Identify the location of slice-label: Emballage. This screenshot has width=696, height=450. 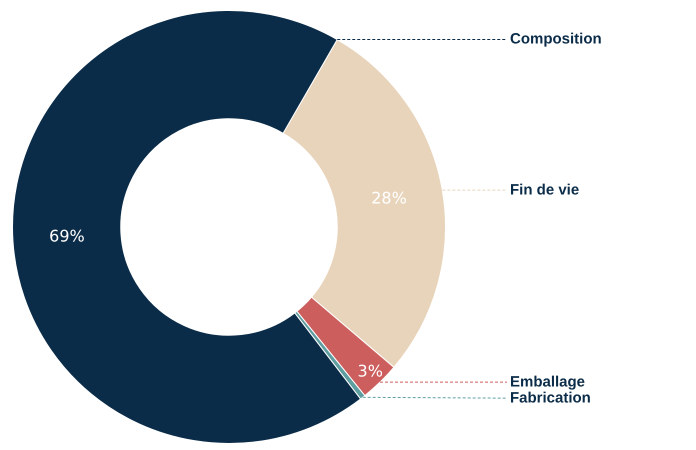
(548, 381).